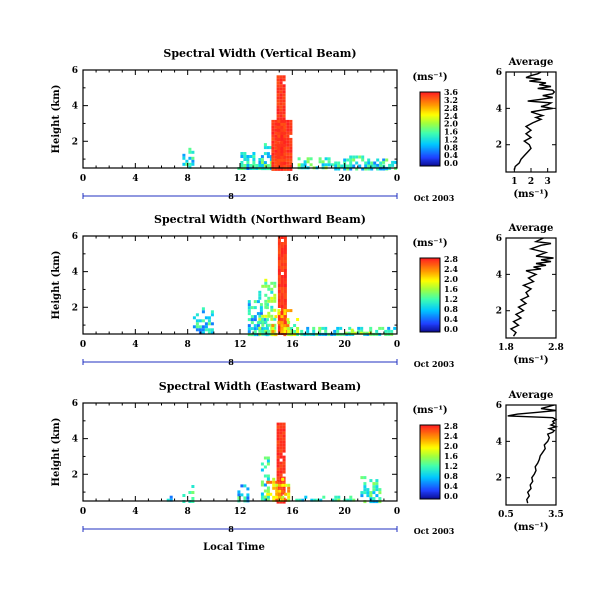 The image size is (614, 598). What do you see at coordinates (531, 62) in the screenshot?
I see `profile-title: Average` at bounding box center [531, 62].